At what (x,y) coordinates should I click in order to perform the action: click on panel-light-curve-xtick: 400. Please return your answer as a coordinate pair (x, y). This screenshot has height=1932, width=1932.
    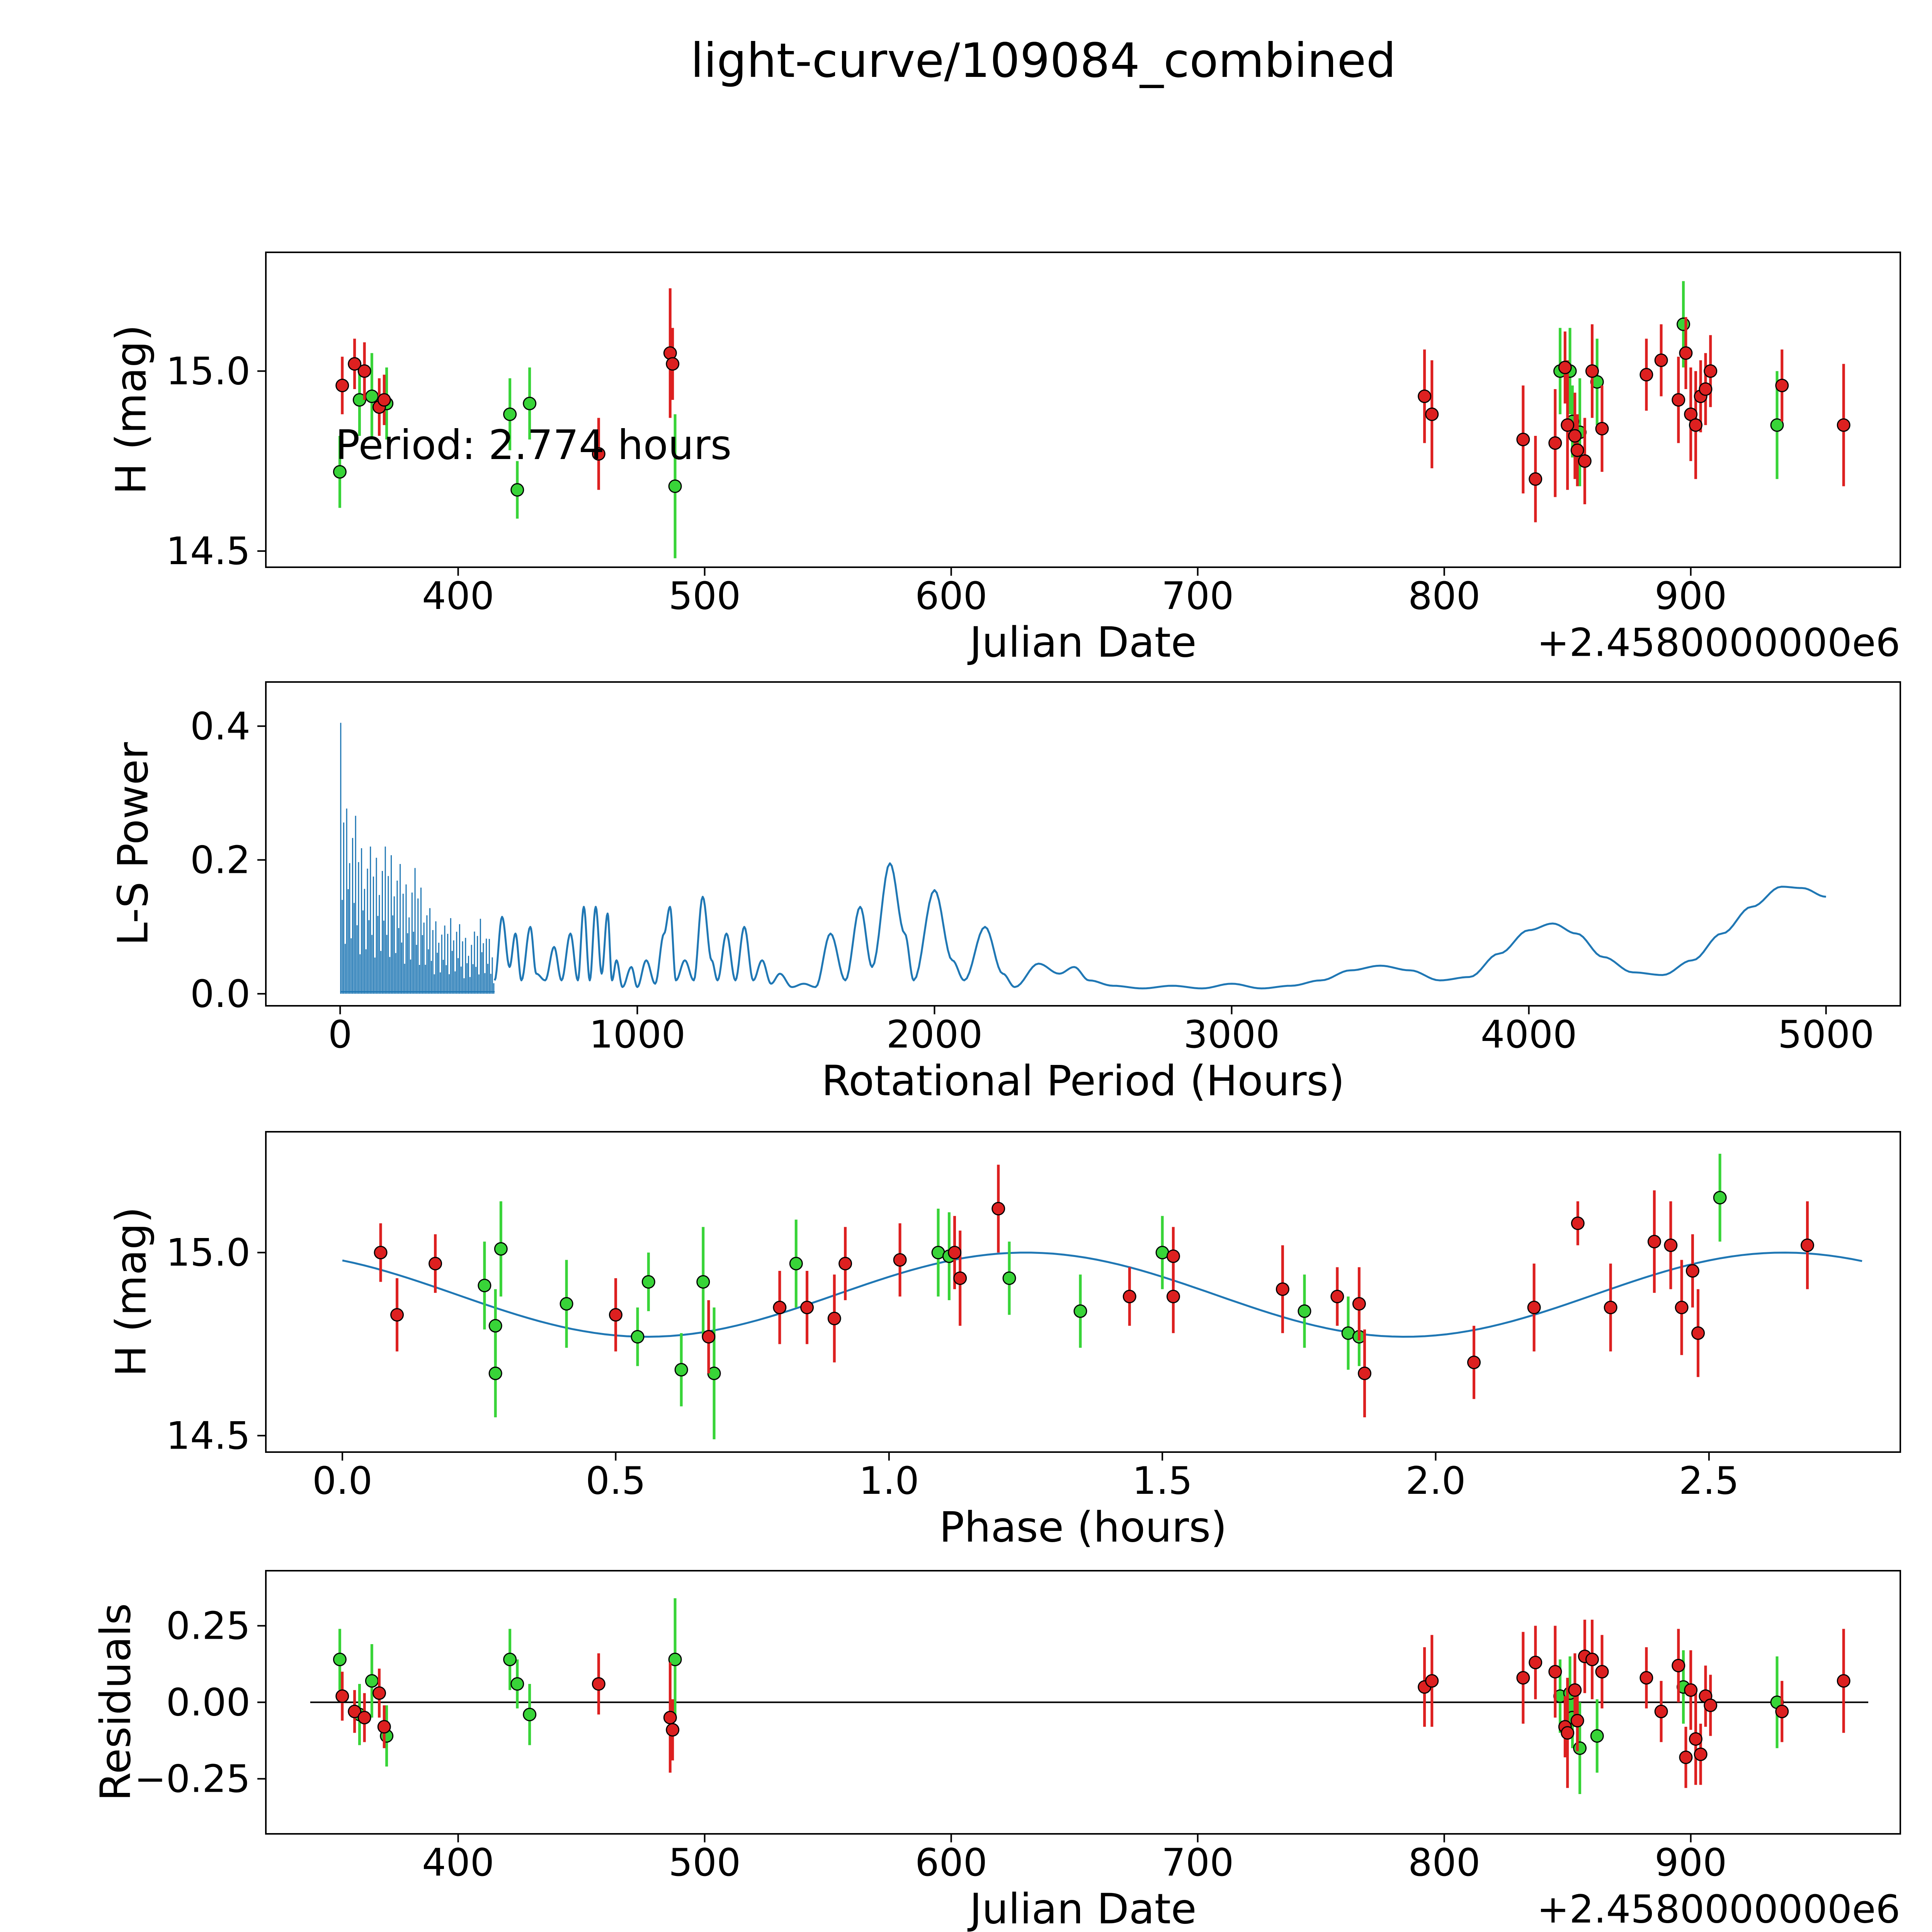
    Looking at the image, I should click on (458, 596).